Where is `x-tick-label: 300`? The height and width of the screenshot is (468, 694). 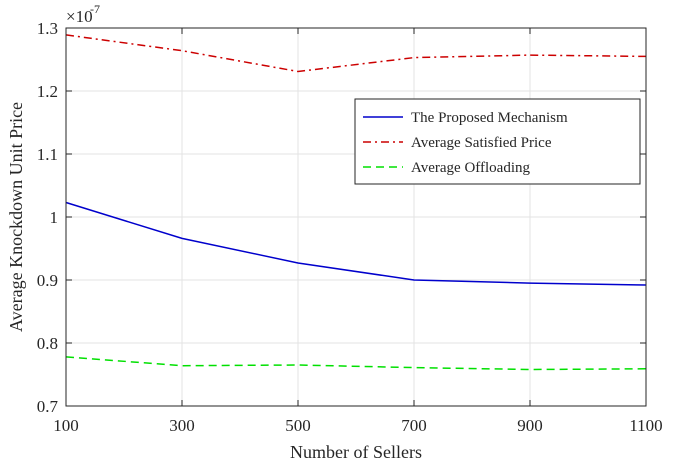
x-tick-label: 300 is located at coordinates (182, 425).